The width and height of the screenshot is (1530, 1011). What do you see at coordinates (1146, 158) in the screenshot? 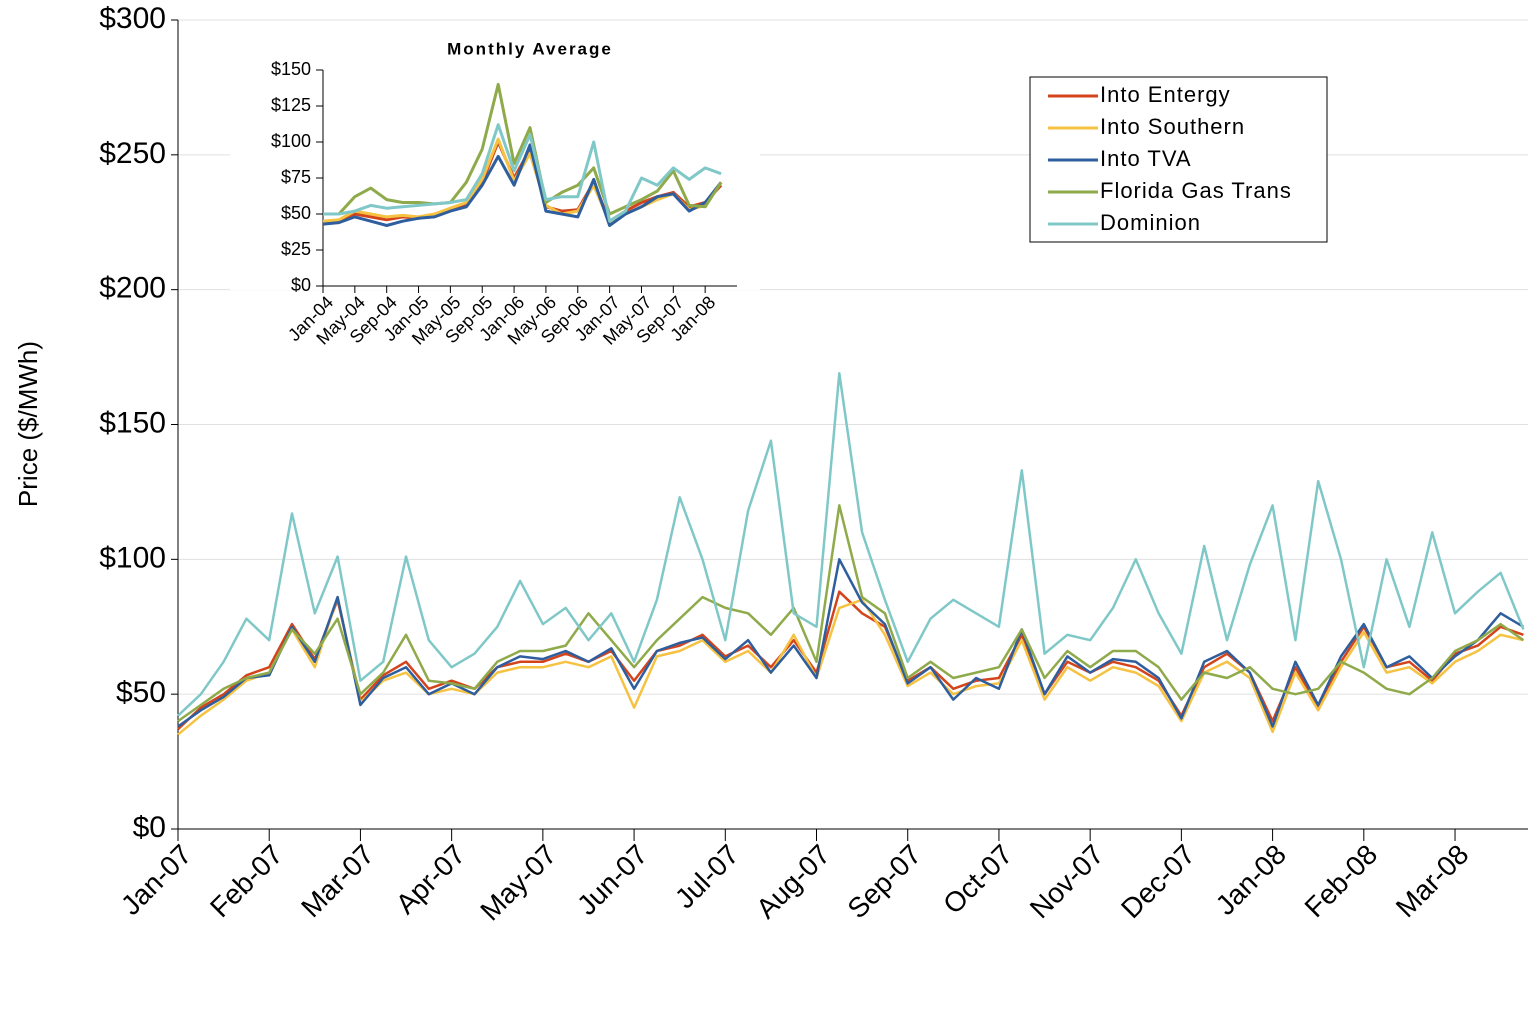
I see `legend-label: Into TVA` at bounding box center [1146, 158].